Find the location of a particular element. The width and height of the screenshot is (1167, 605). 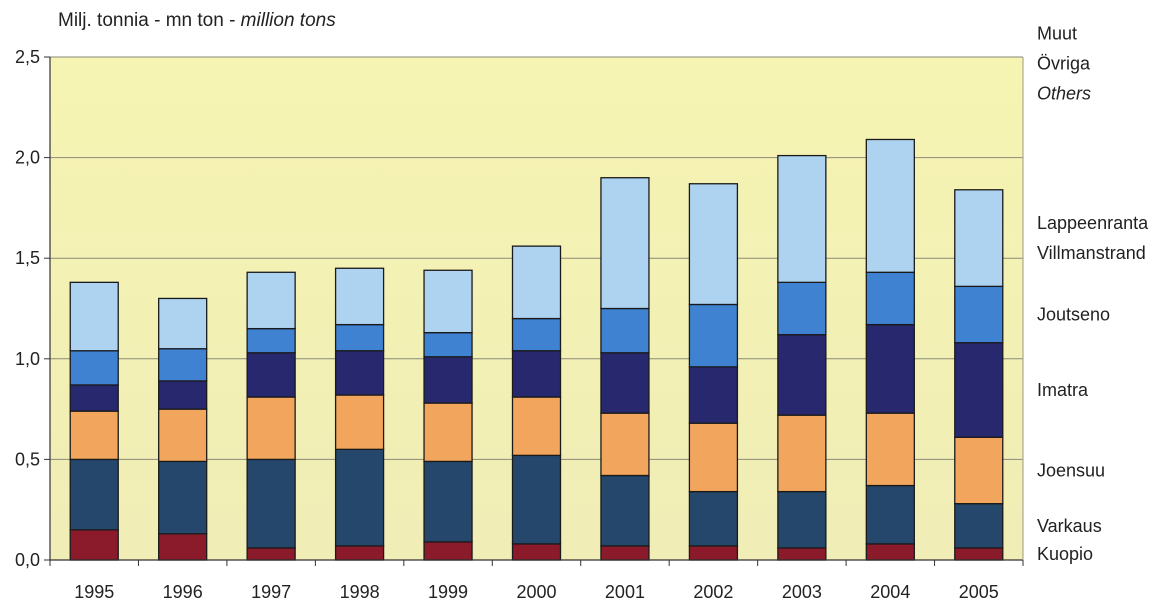

legend-label: Villmanstrand is located at coordinates (1091, 253).